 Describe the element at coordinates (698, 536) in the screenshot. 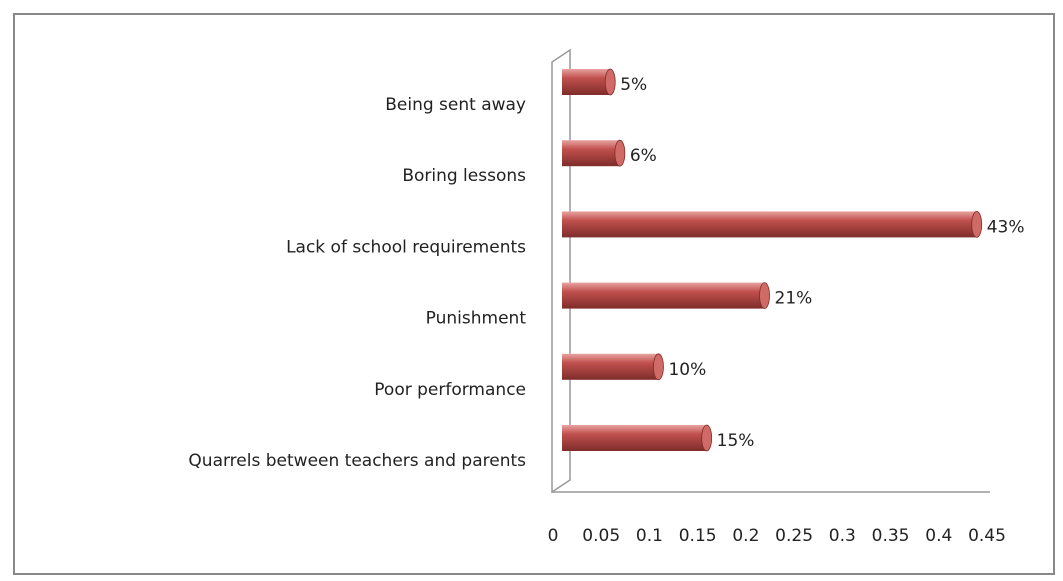

I see `x-tick-label: 0.15` at that location.